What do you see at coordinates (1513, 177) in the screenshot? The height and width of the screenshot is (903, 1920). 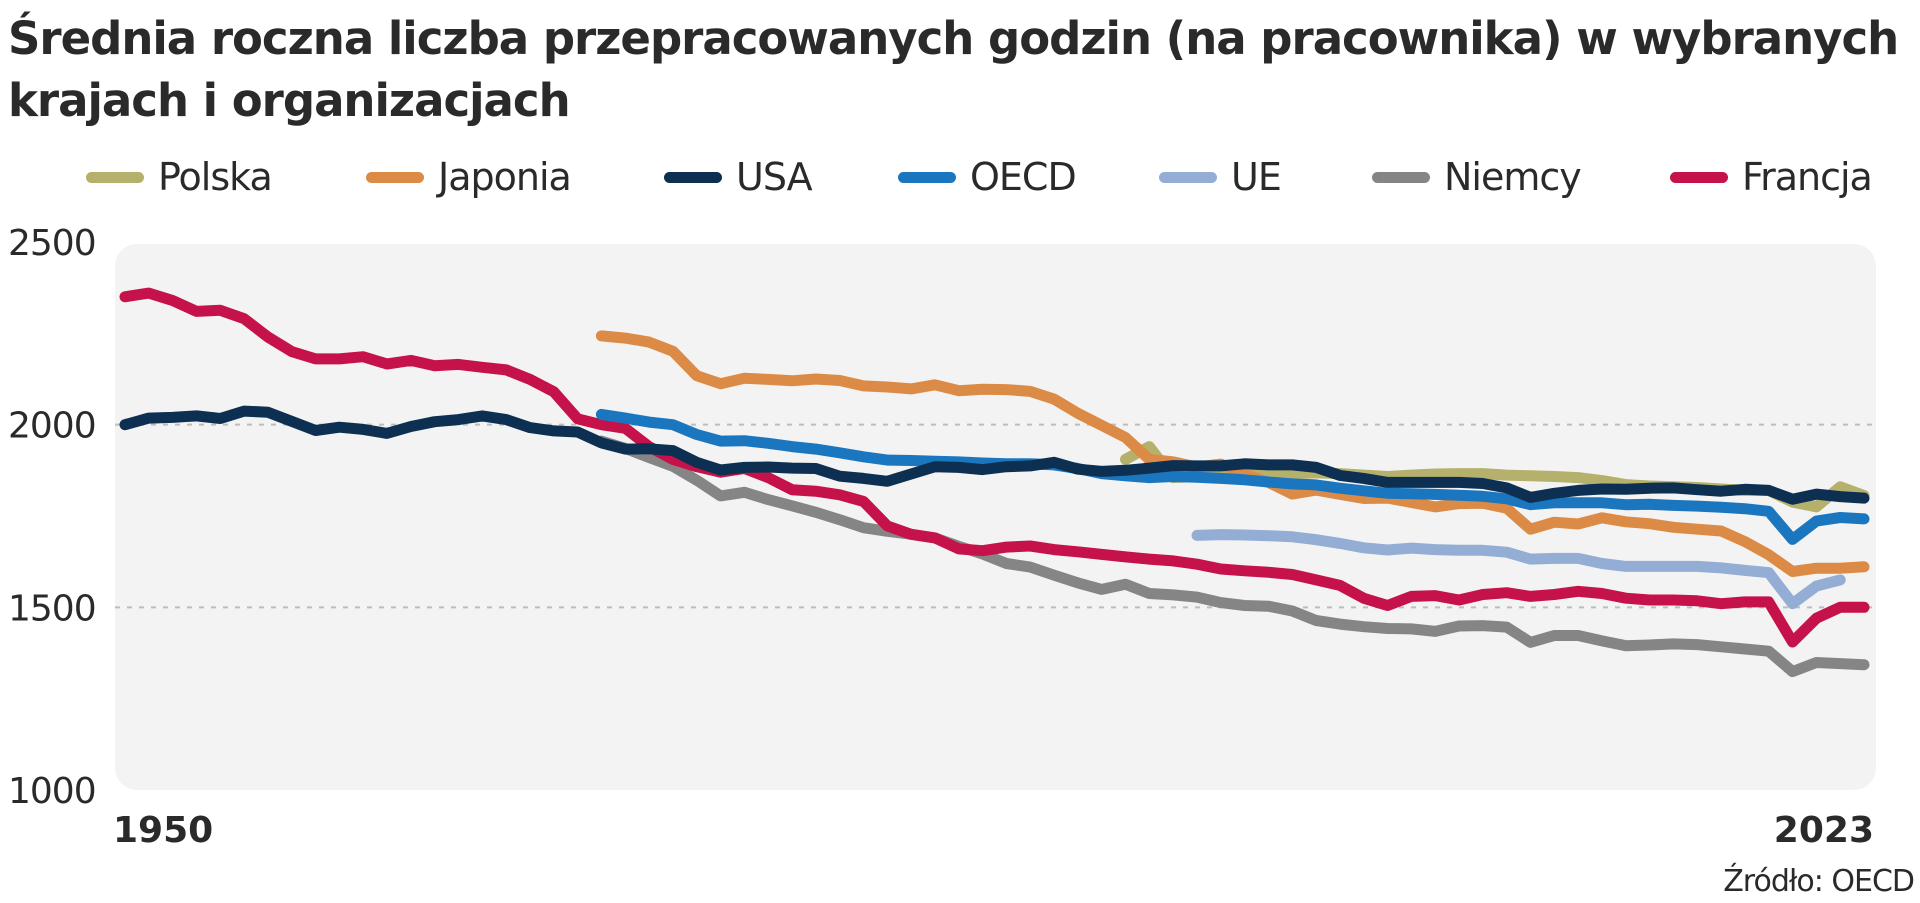 I see `legend-label-niemcy: Niemcy` at bounding box center [1513, 177].